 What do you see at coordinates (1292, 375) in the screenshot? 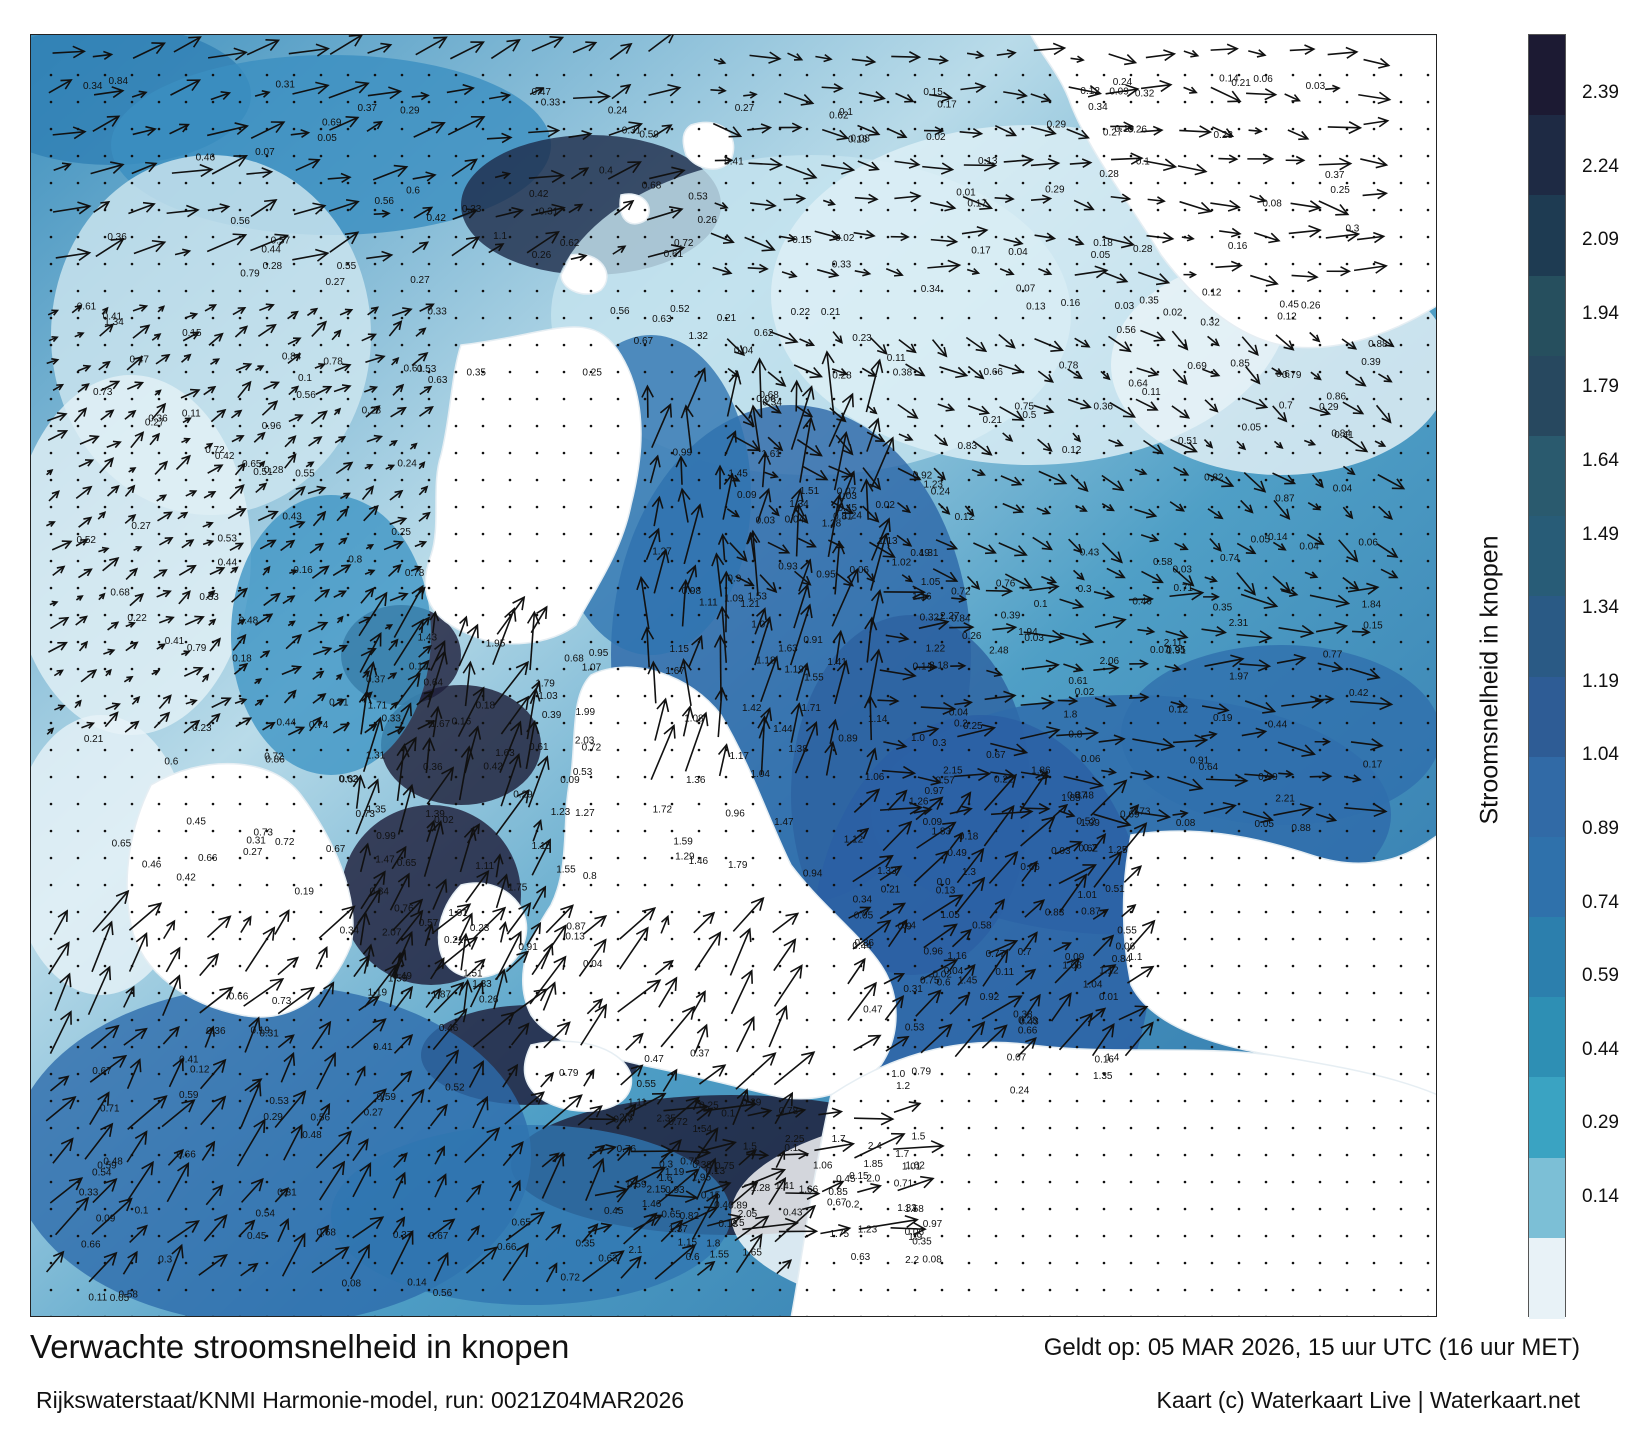
I see `speed-label: 0.79` at bounding box center [1292, 375].